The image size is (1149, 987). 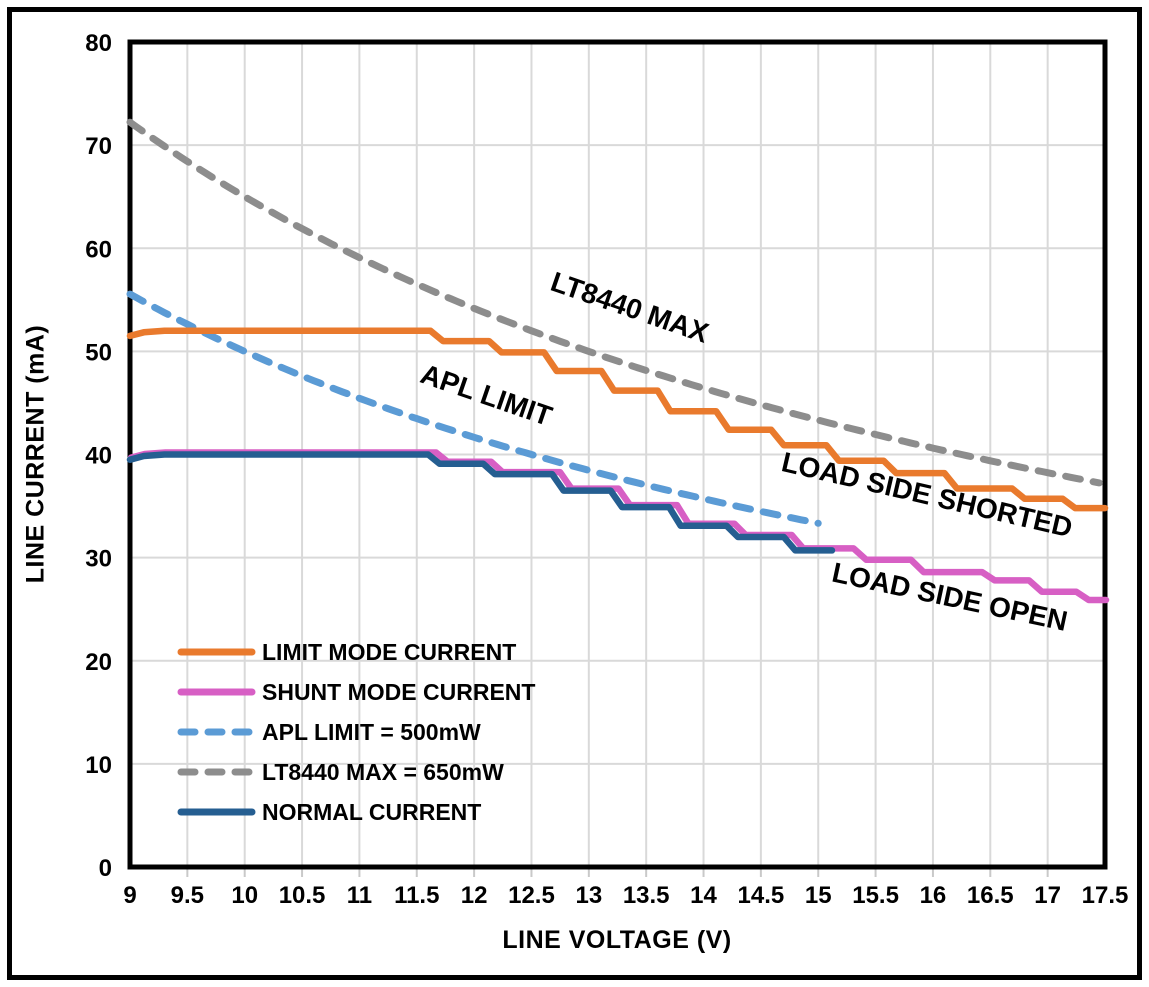 I want to click on y-tick-label: 30, so click(x=98, y=559).